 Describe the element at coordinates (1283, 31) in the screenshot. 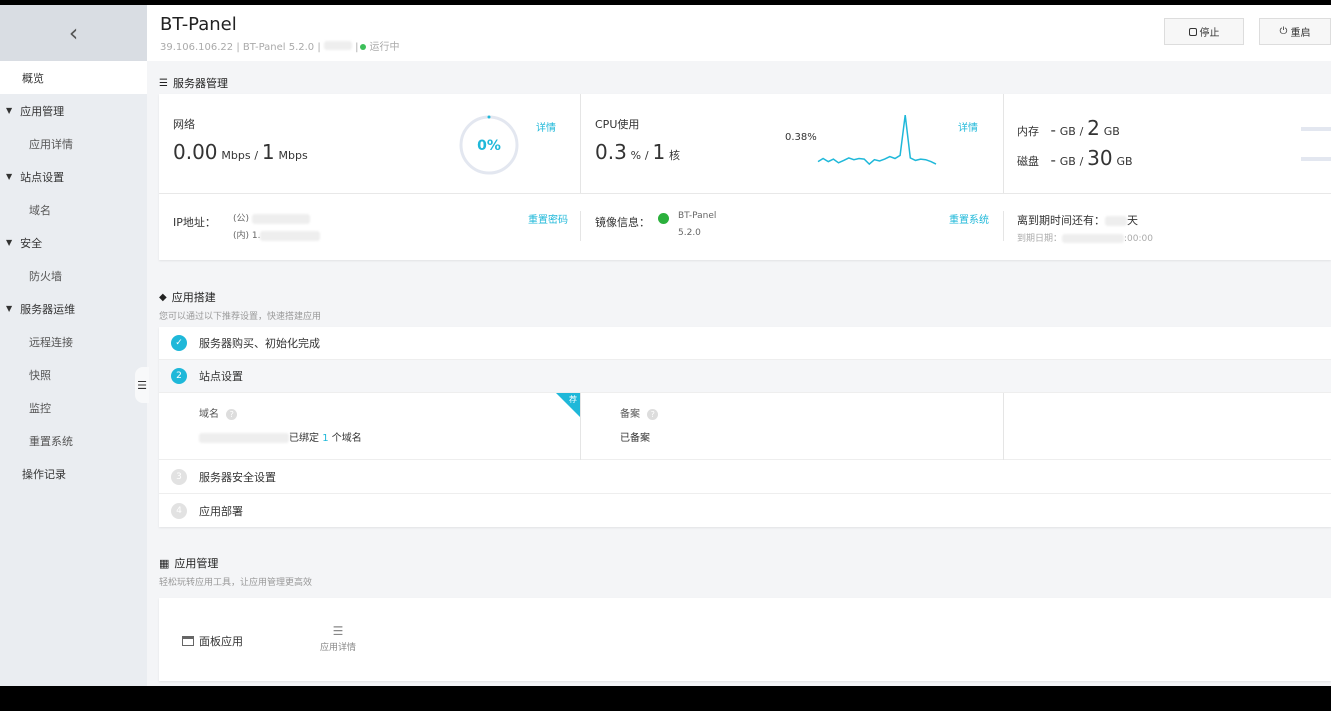

I see `power-icon: ⏻` at that location.